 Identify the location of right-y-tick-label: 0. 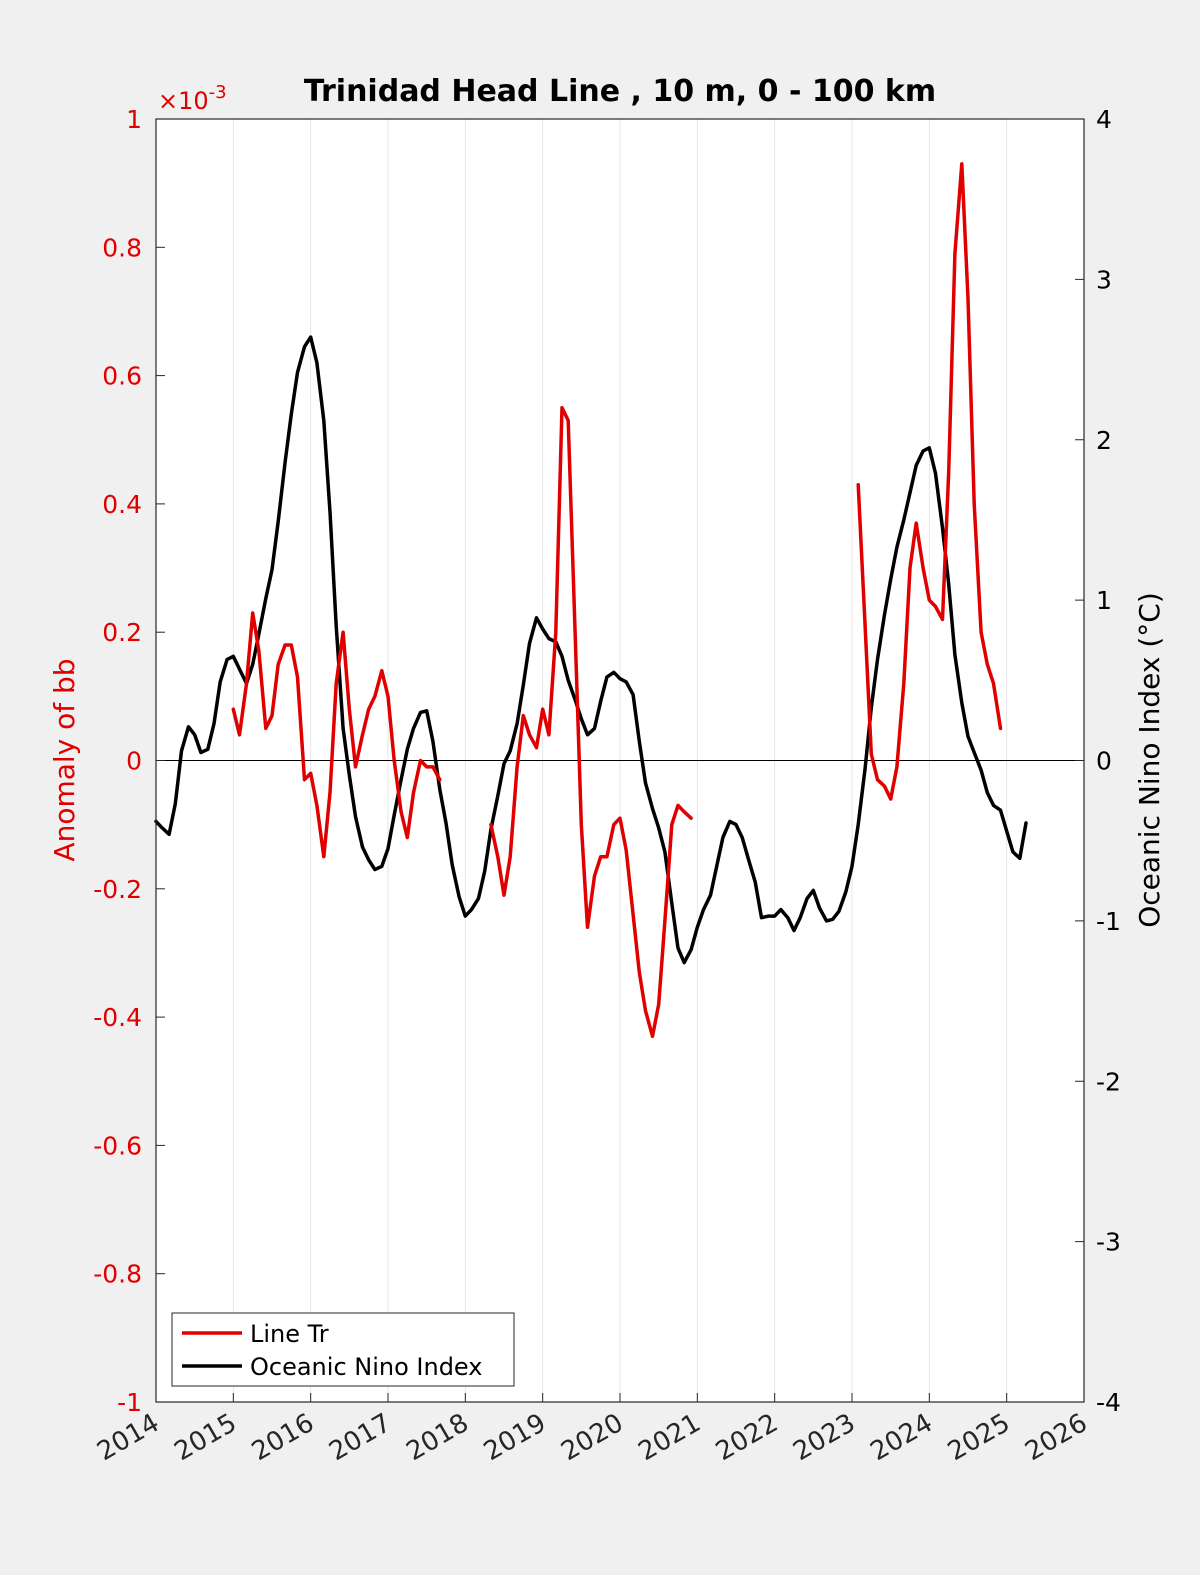
(1104, 761).